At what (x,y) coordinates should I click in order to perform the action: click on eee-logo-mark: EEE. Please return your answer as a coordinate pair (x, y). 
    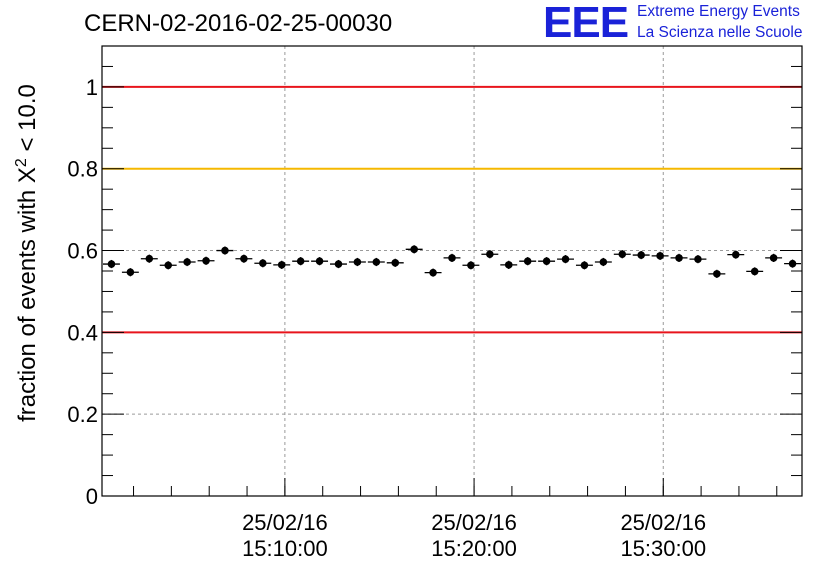
    Looking at the image, I should click on (586, 23).